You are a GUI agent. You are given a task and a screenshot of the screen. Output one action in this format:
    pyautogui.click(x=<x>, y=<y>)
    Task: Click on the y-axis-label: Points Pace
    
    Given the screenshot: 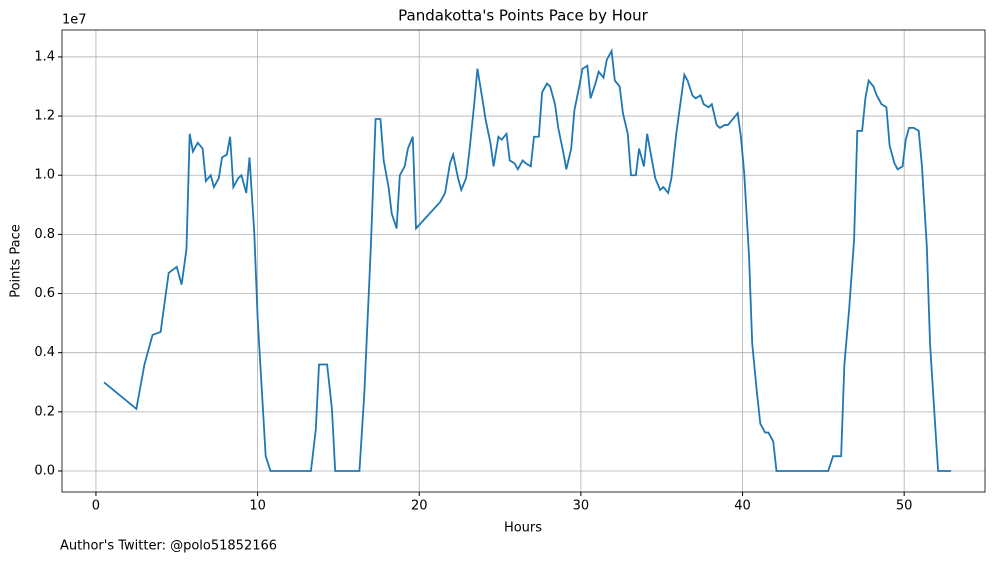 What is the action you would take?
    pyautogui.click(x=16, y=261)
    